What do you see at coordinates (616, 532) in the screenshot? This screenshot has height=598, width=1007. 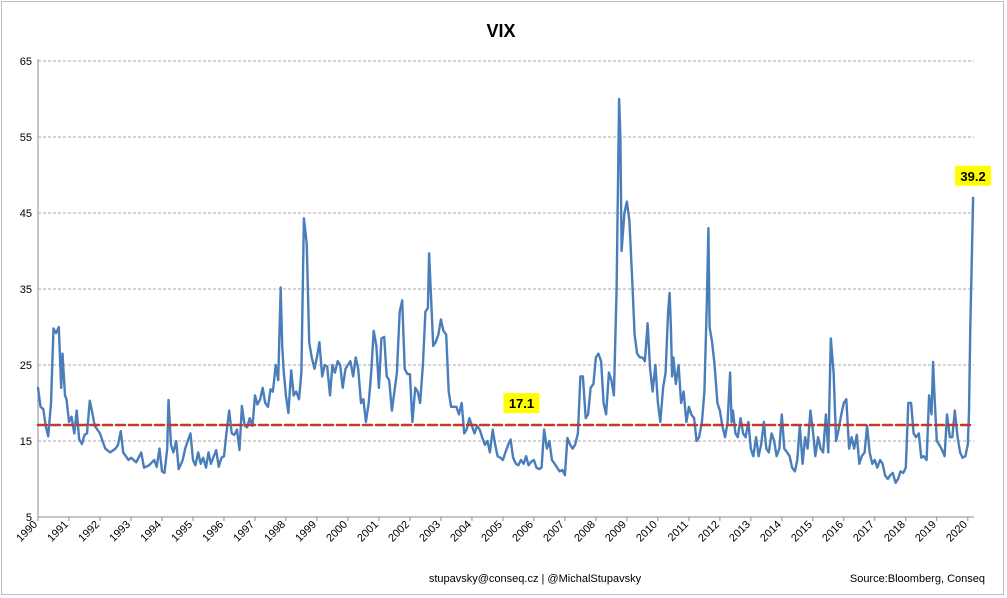 I see `x-tick-label: 2009` at bounding box center [616, 532].